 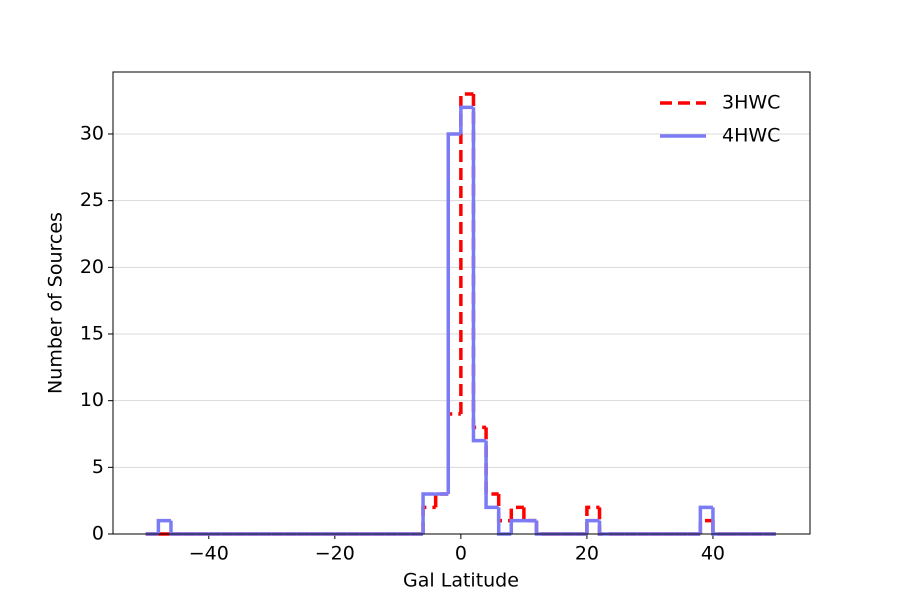 What do you see at coordinates (461, 554) in the screenshot?
I see `x-tick-label: 0` at bounding box center [461, 554].